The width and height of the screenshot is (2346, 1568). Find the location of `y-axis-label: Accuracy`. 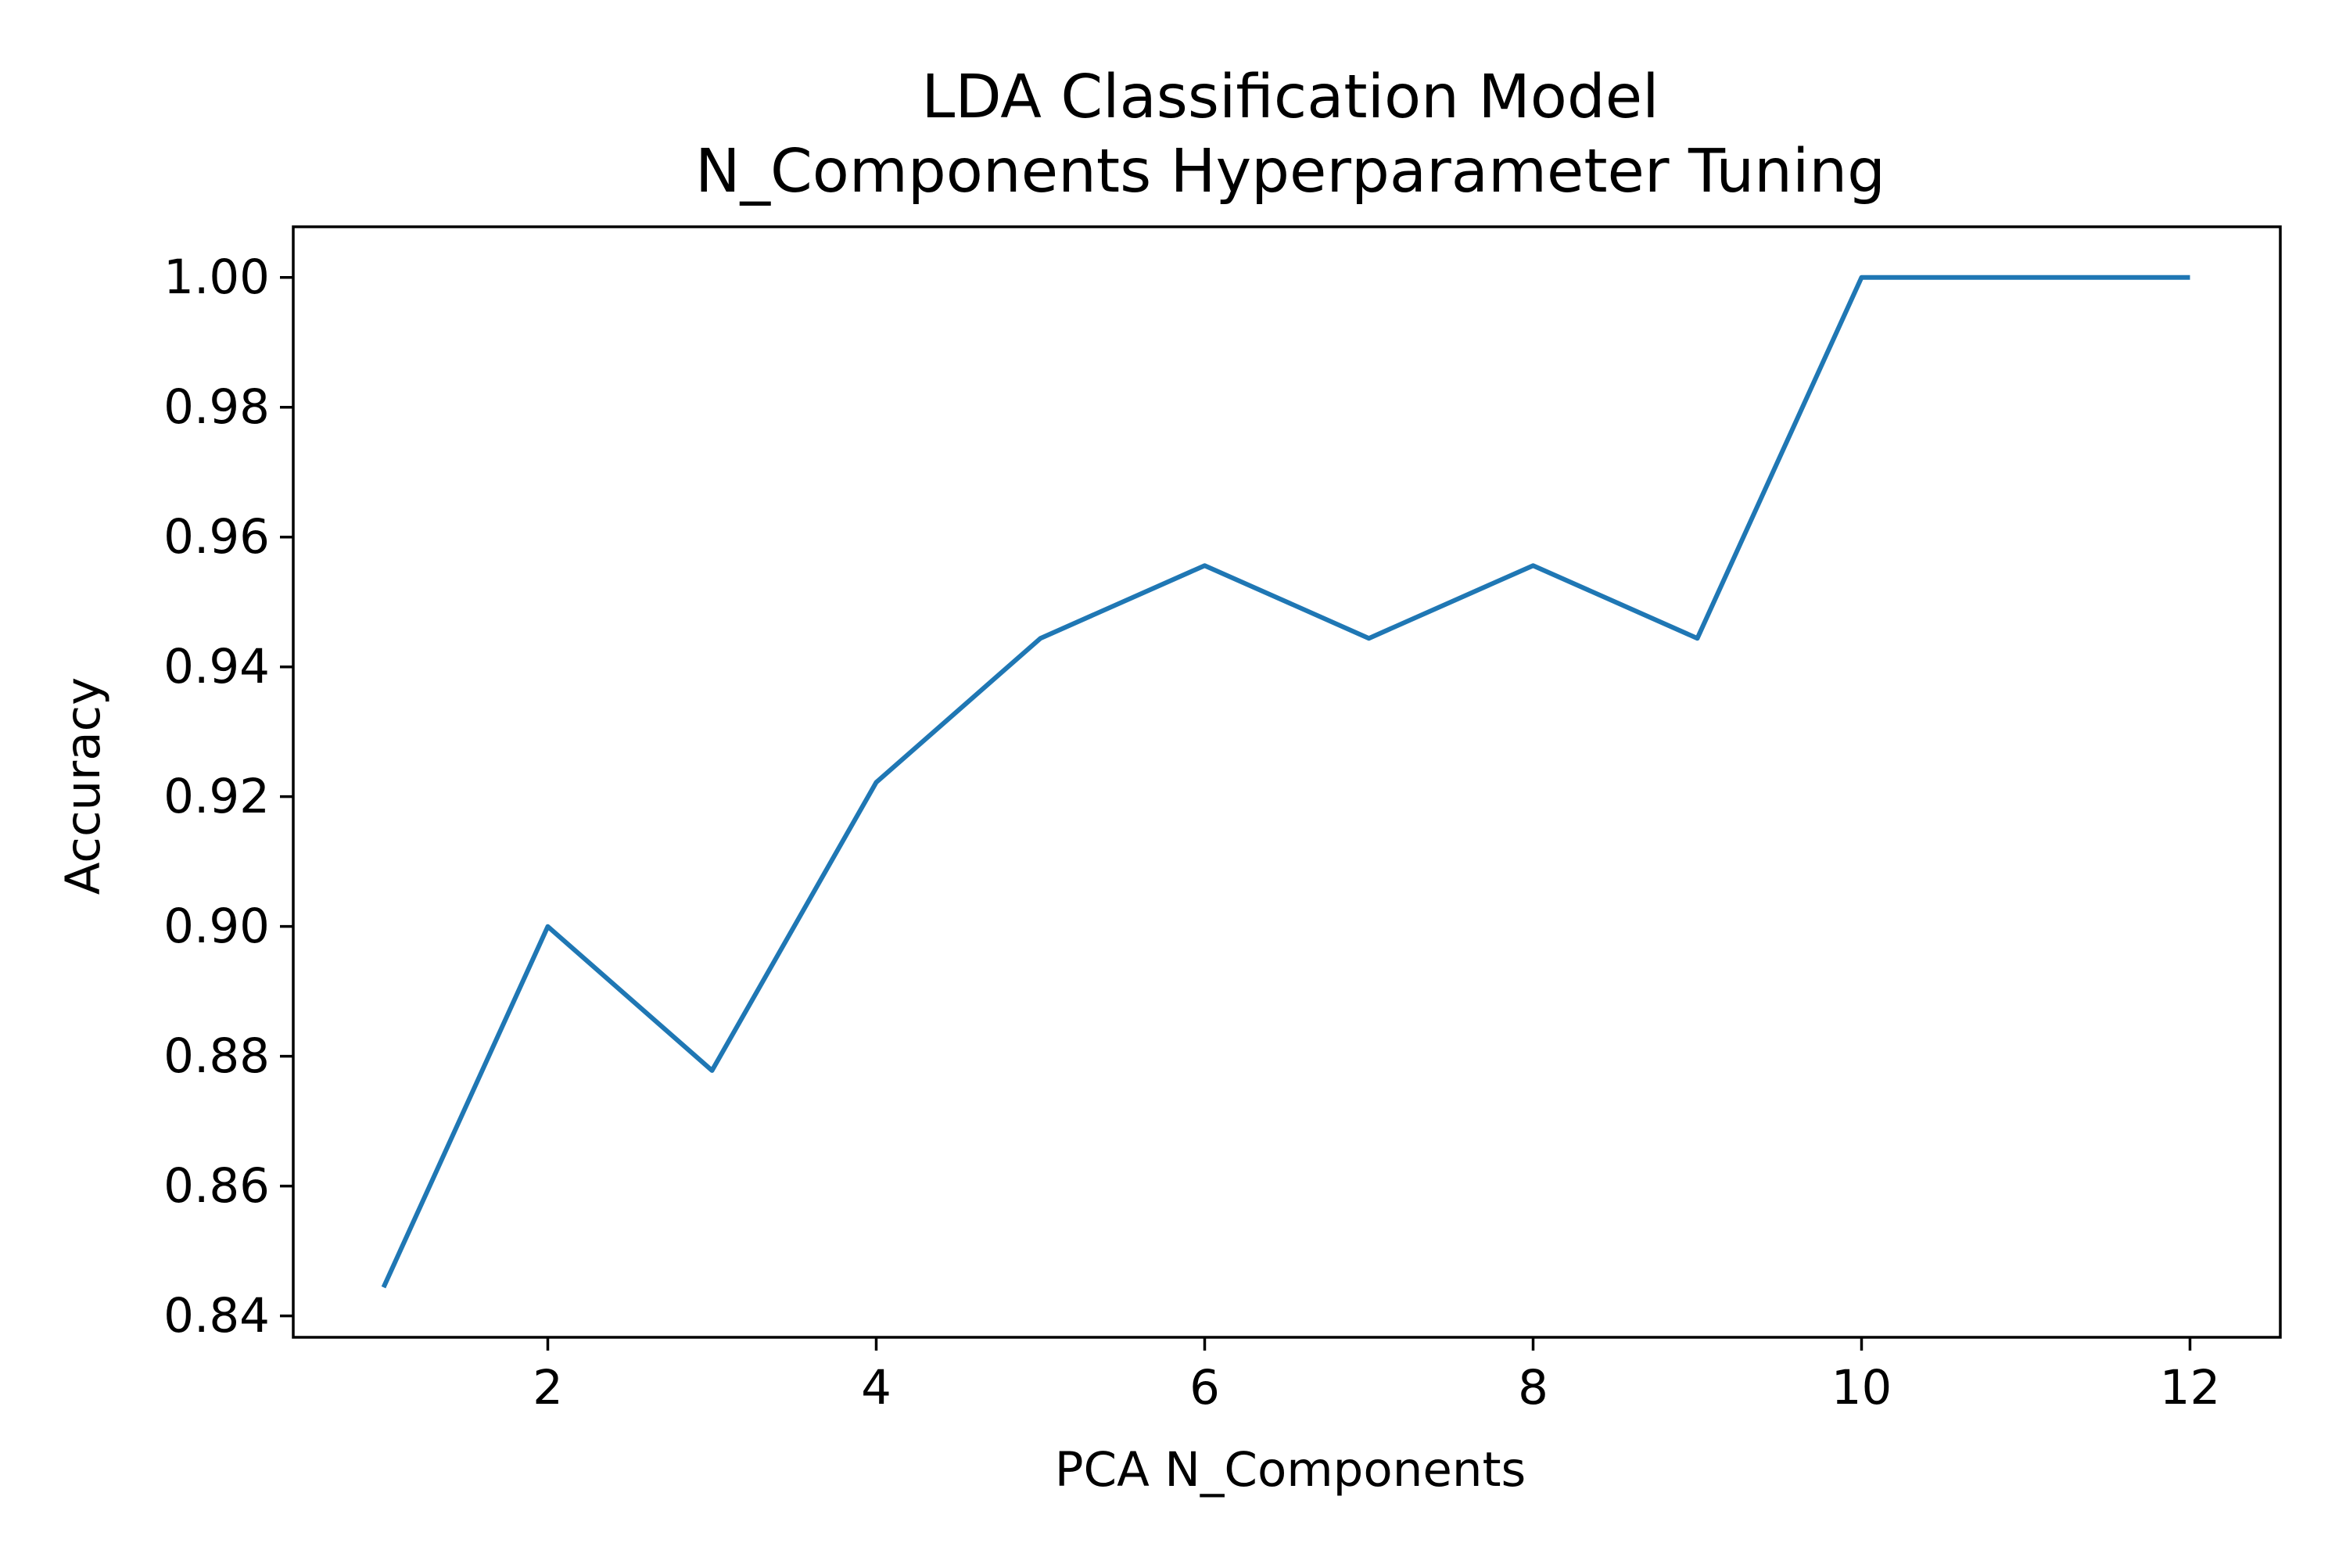

y-axis-label: Accuracy is located at coordinates (83, 786).